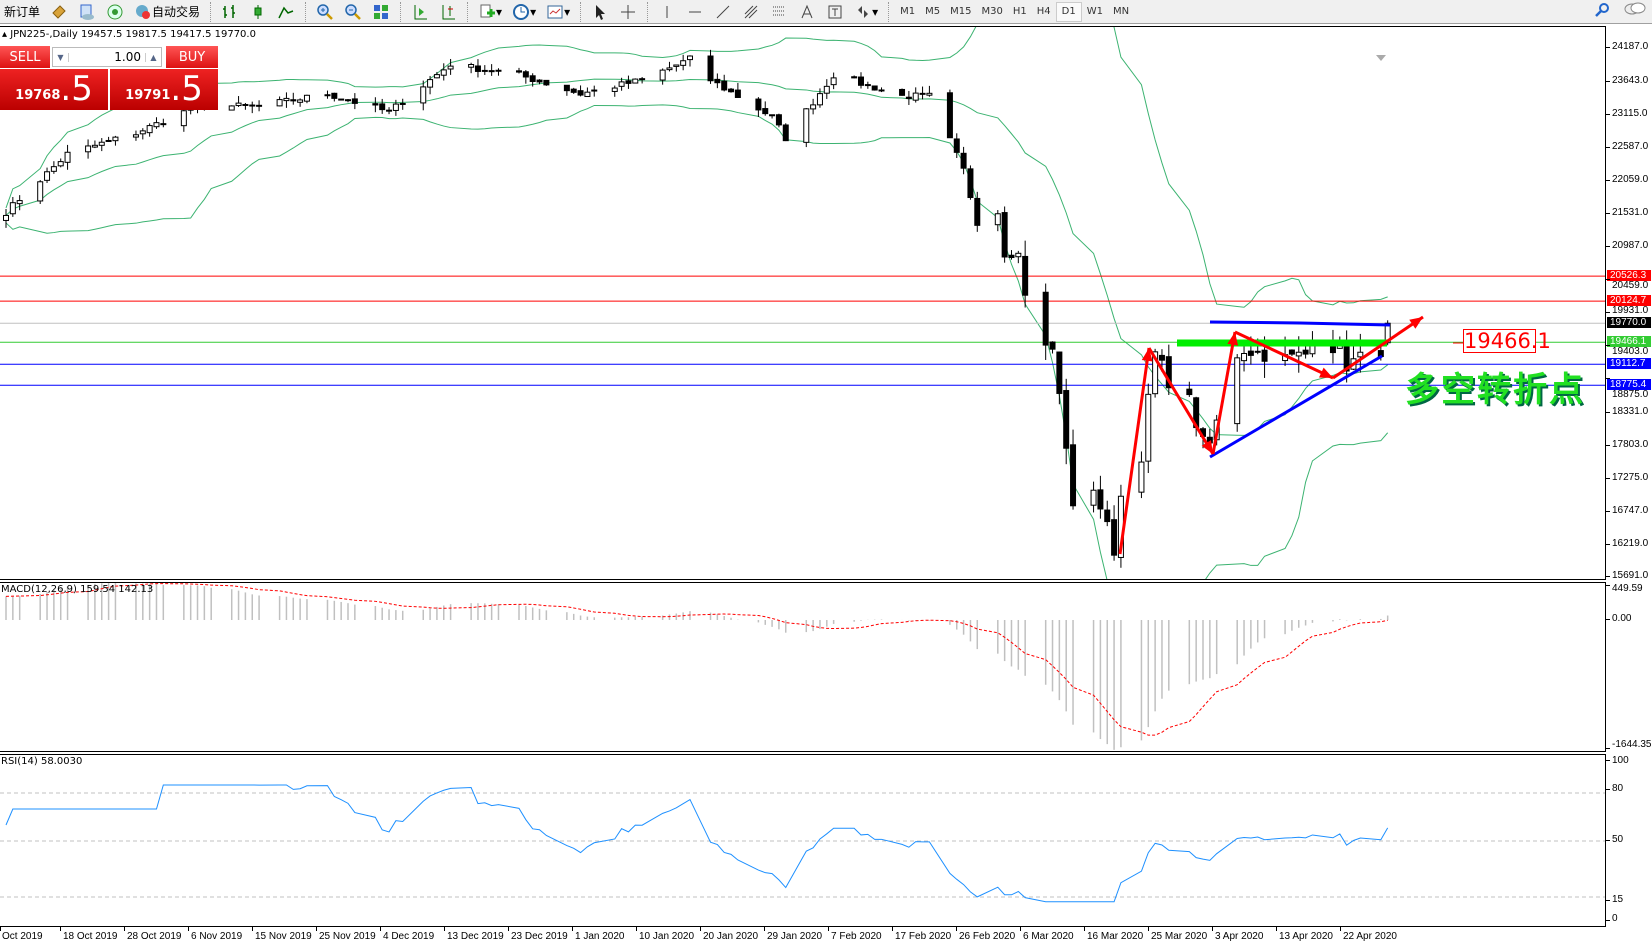 The height and width of the screenshot is (945, 1652). I want to click on buy-button: BUY, so click(192, 57).